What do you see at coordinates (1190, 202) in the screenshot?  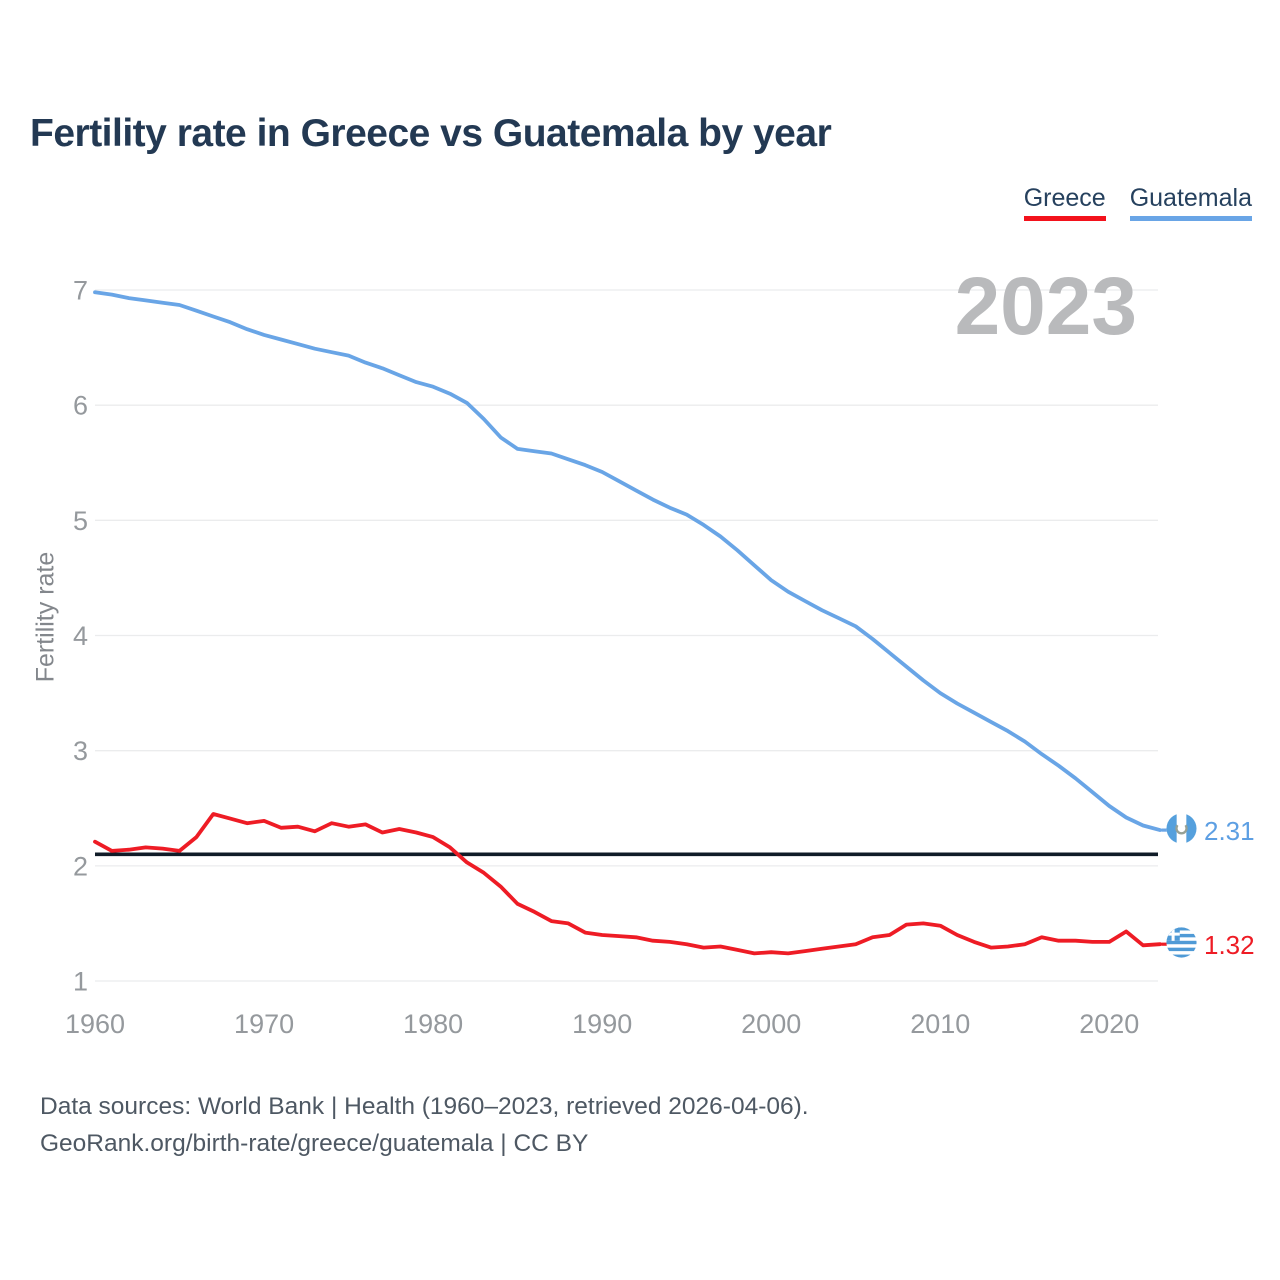 I see `legend-item-guatemala: Guatemala` at bounding box center [1190, 202].